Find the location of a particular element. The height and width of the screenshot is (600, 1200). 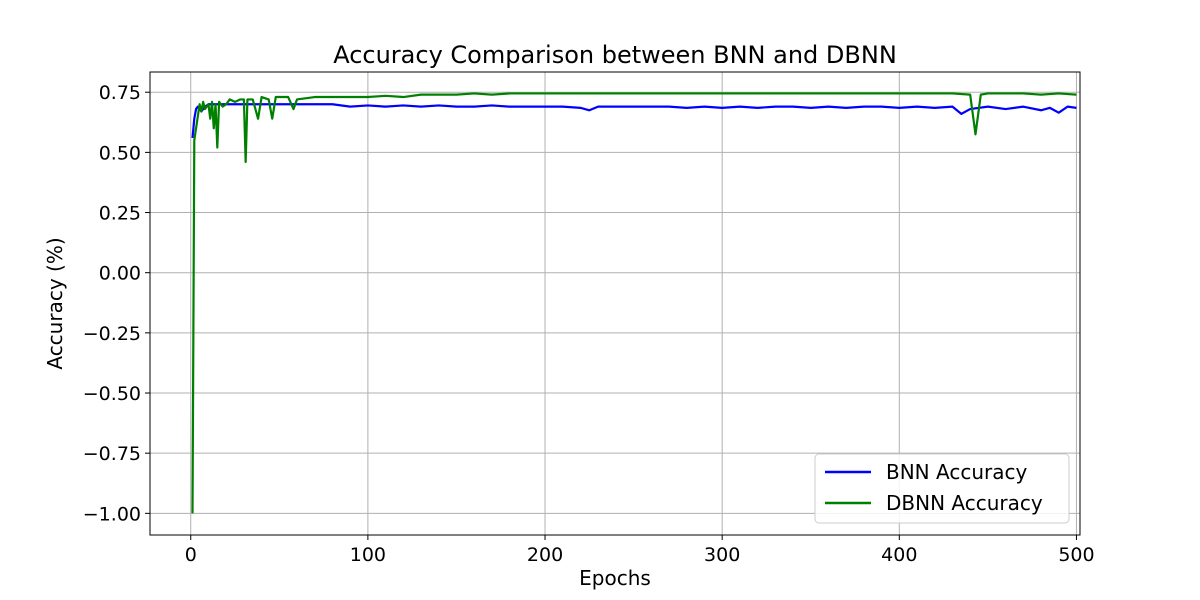

chart-title: Accuracy Comparison between BNN and DBNN is located at coordinates (615, 55).